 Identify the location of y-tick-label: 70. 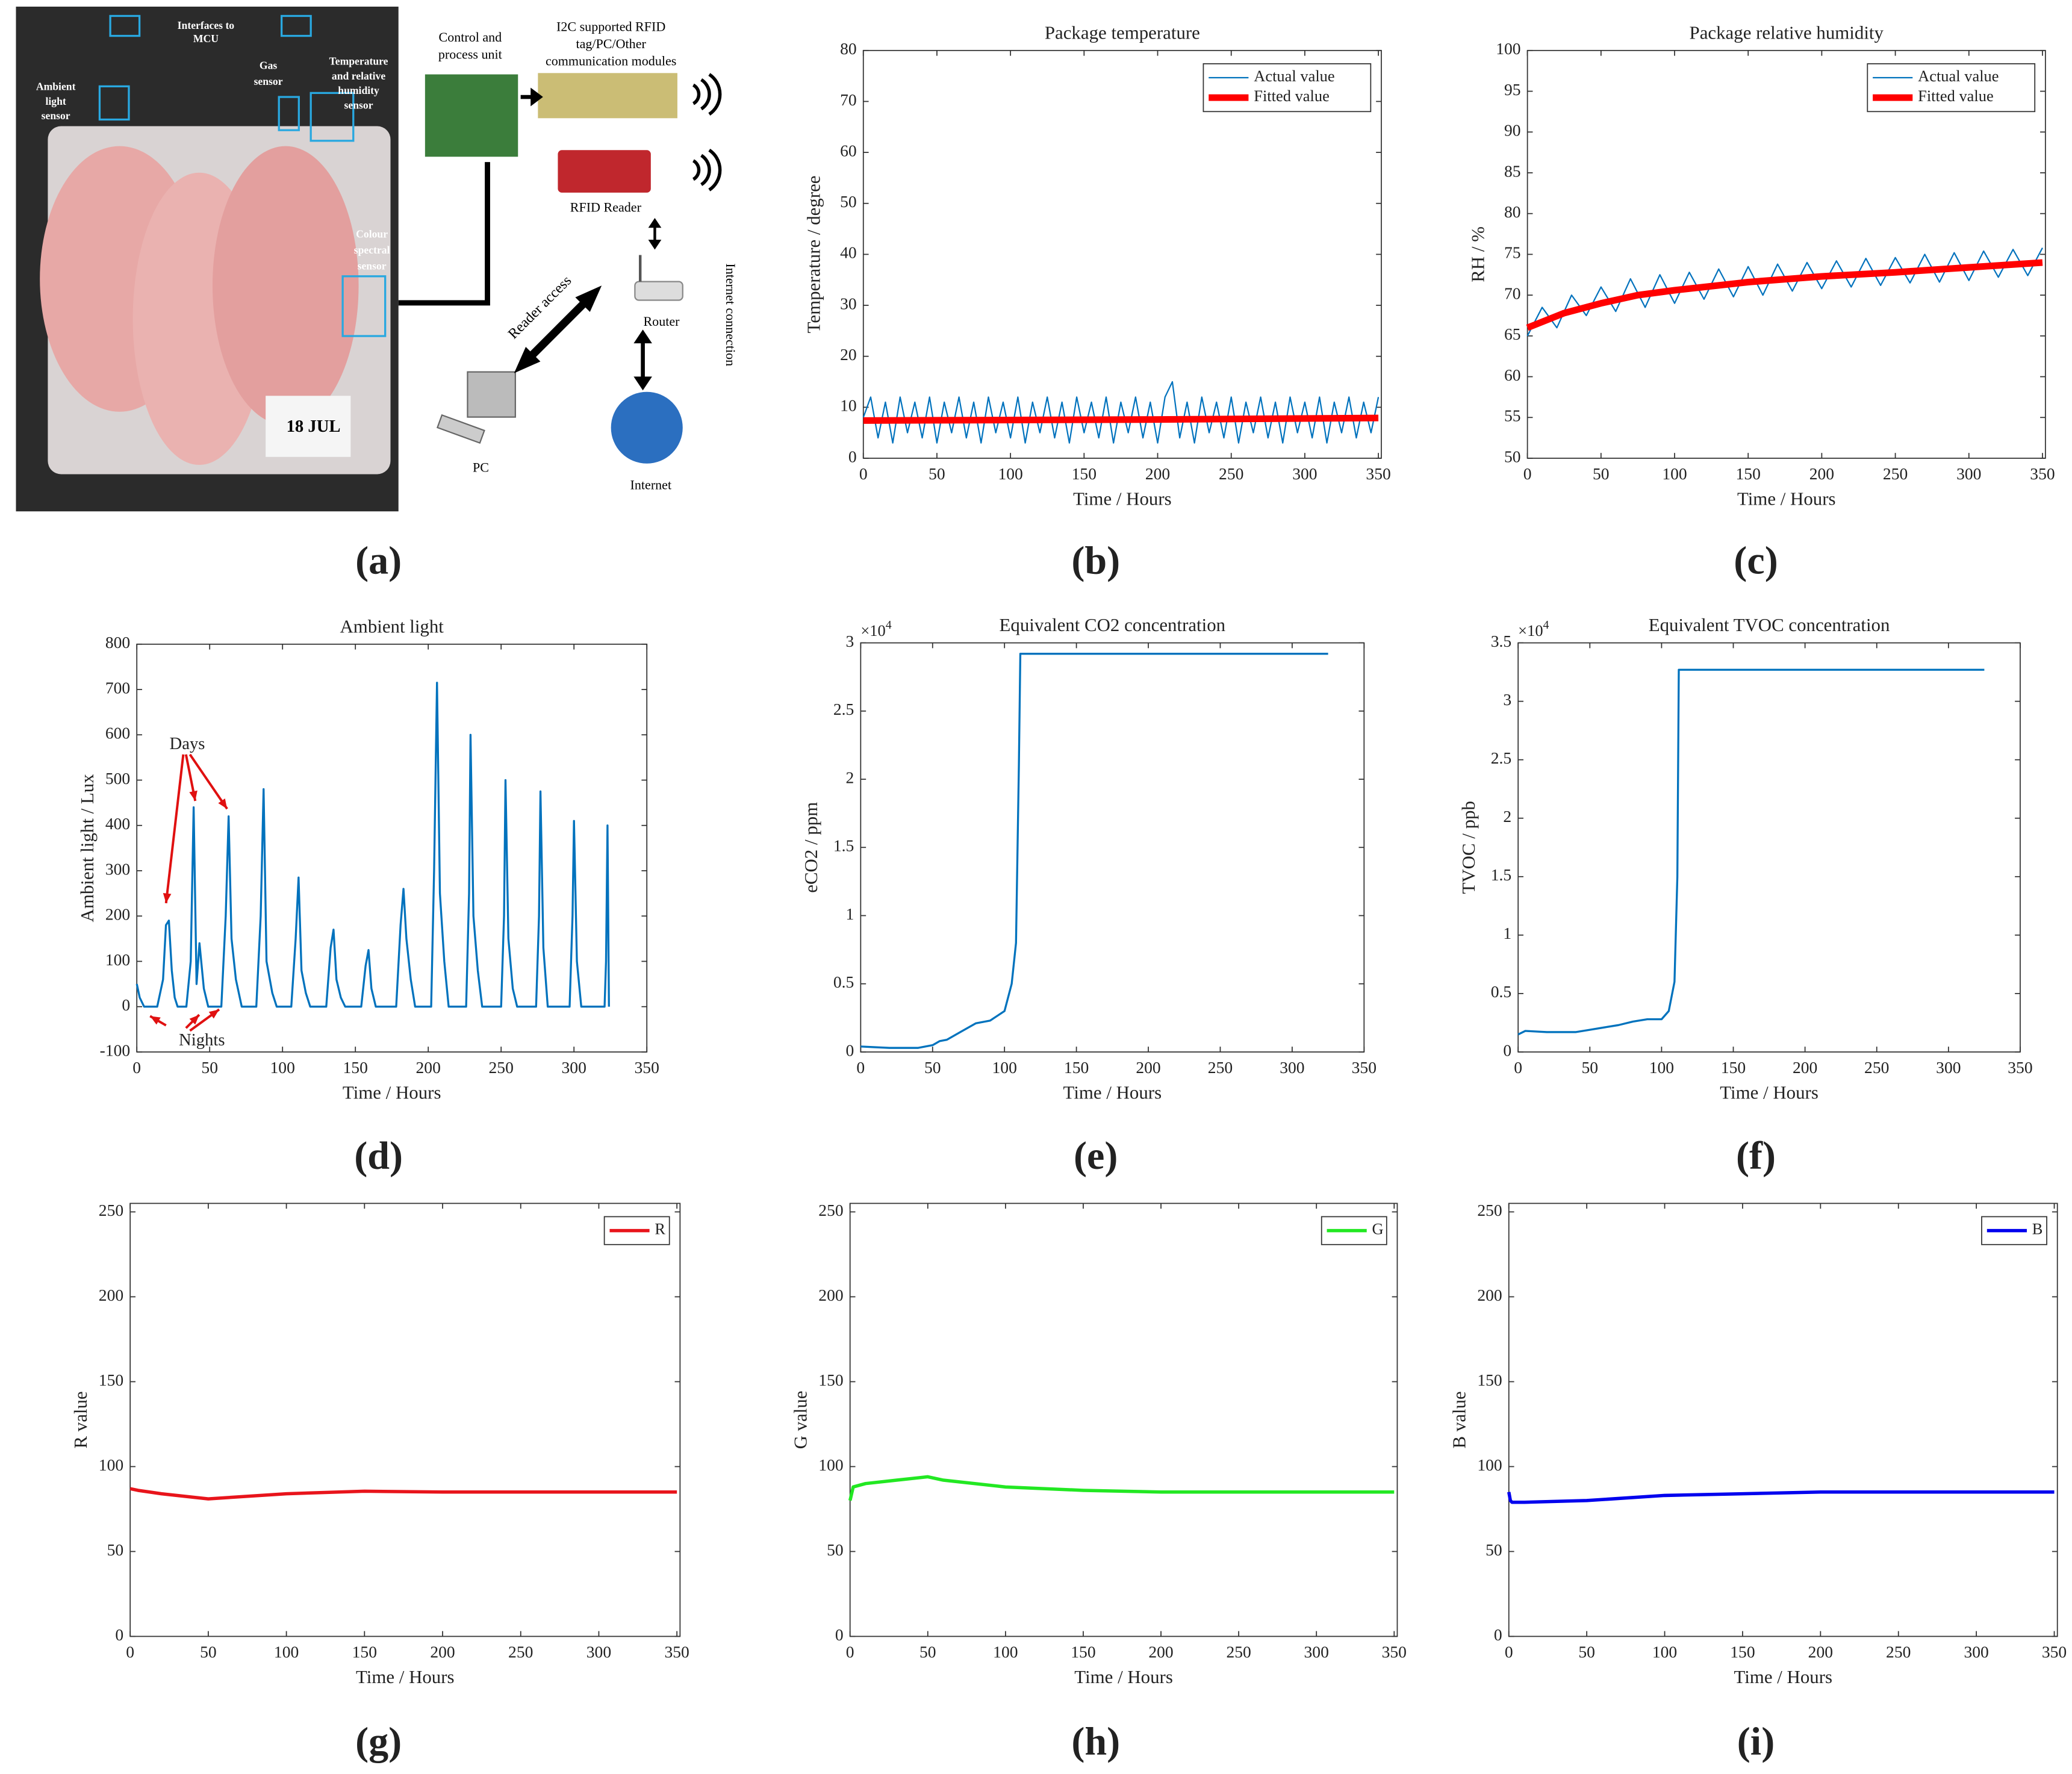
(849, 99).